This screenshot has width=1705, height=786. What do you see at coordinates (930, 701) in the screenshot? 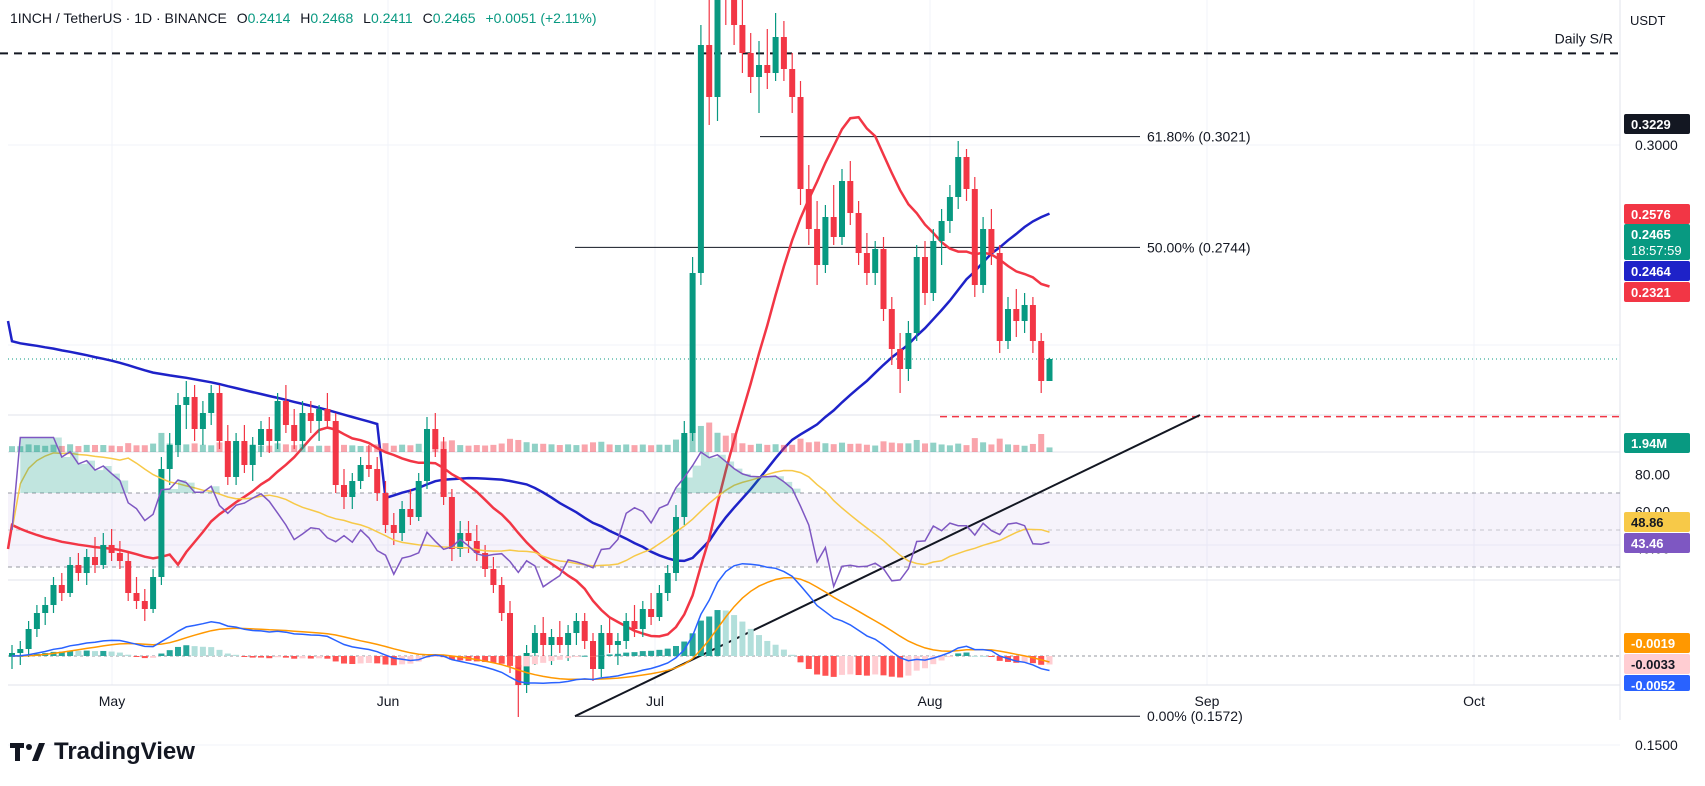
I see `x-tick-label: Aug` at bounding box center [930, 701].